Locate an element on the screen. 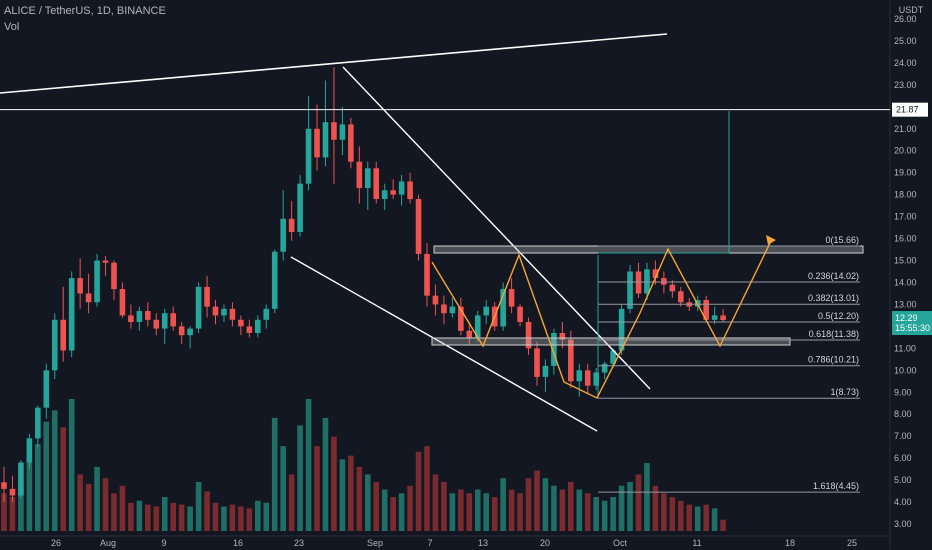 Image resolution: width=932 pixels, height=550 pixels. resistance-zone is located at coordinates (648, 249).